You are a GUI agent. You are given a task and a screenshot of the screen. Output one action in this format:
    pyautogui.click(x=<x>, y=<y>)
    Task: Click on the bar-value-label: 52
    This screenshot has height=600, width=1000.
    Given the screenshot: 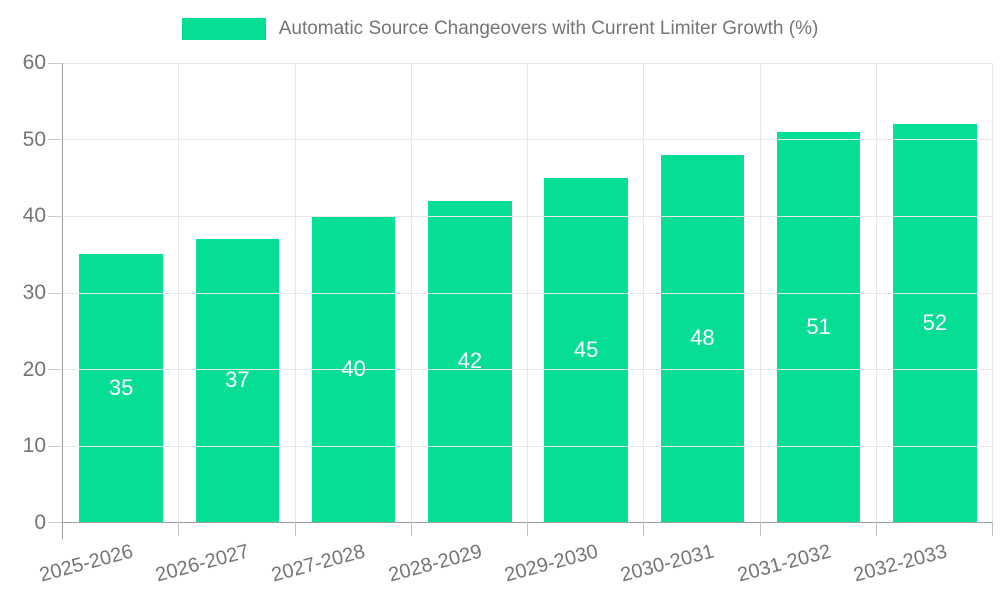 What is the action you would take?
    pyautogui.click(x=935, y=323)
    